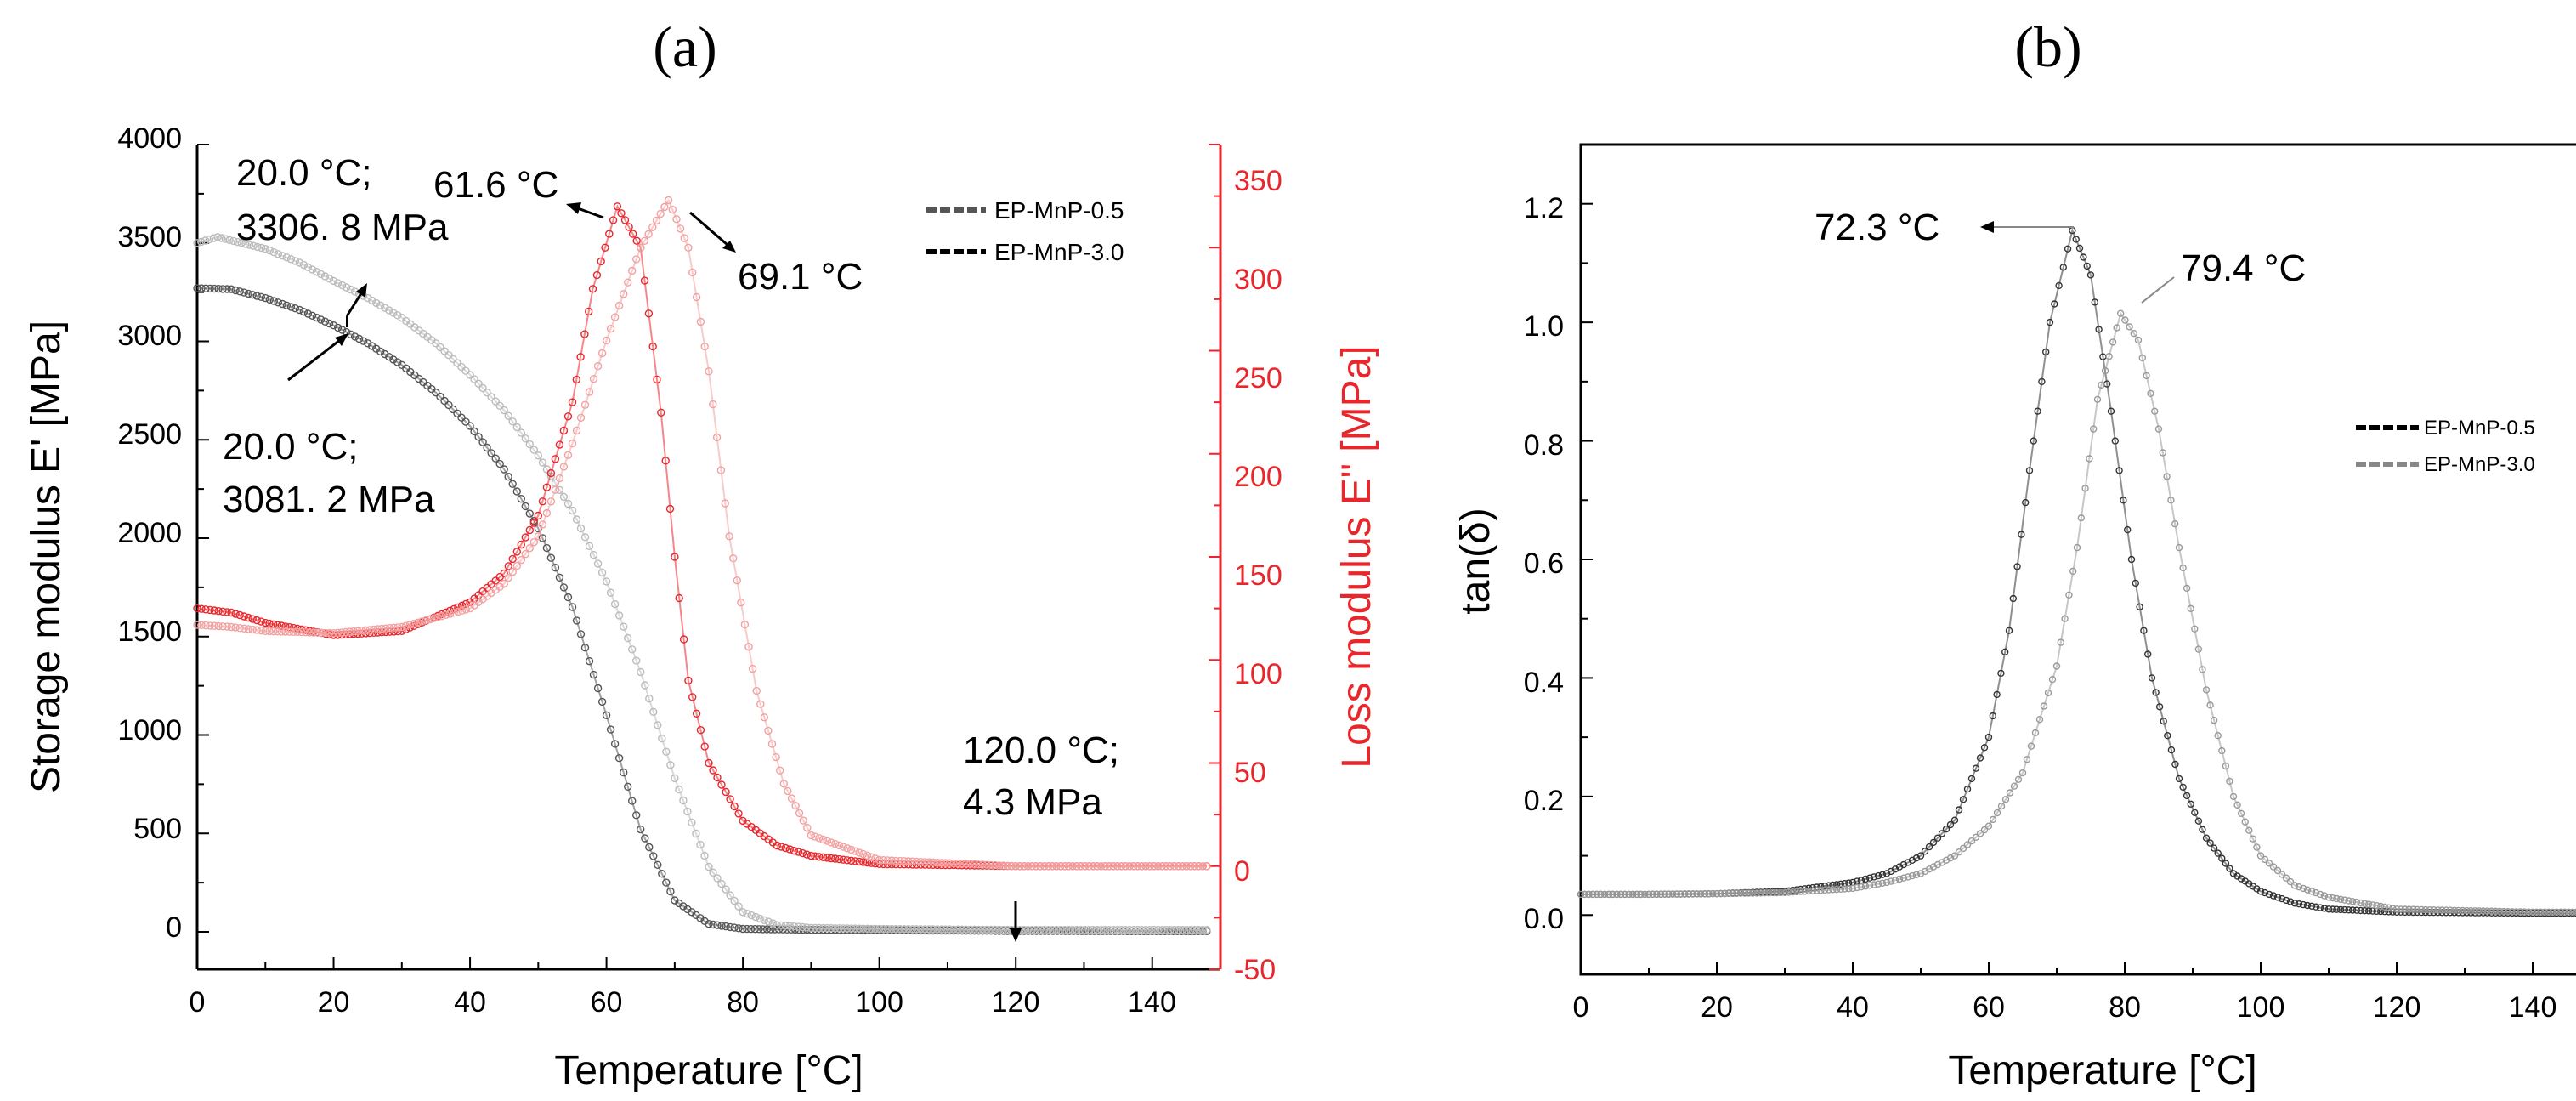  I want to click on a-x-tick-label: 40, so click(470, 1002).